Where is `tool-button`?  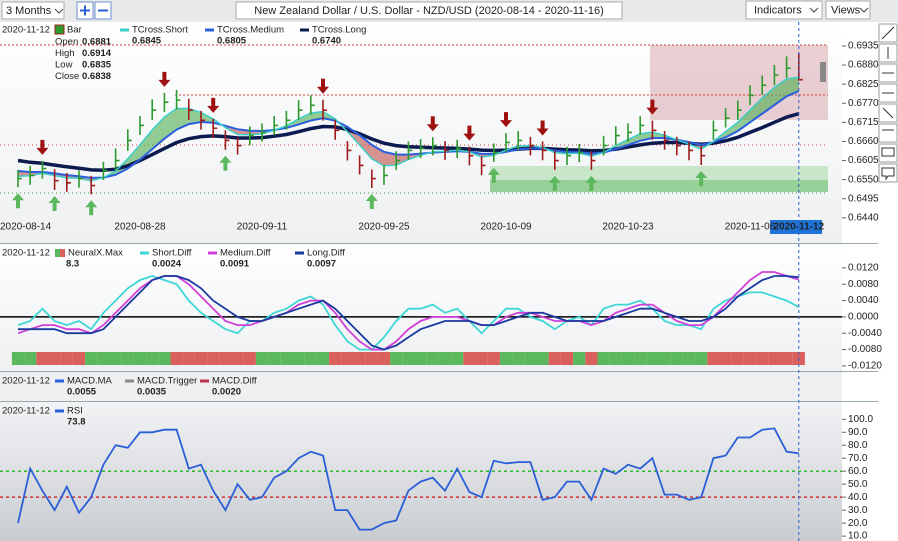
tool-button is located at coordinates (888, 133).